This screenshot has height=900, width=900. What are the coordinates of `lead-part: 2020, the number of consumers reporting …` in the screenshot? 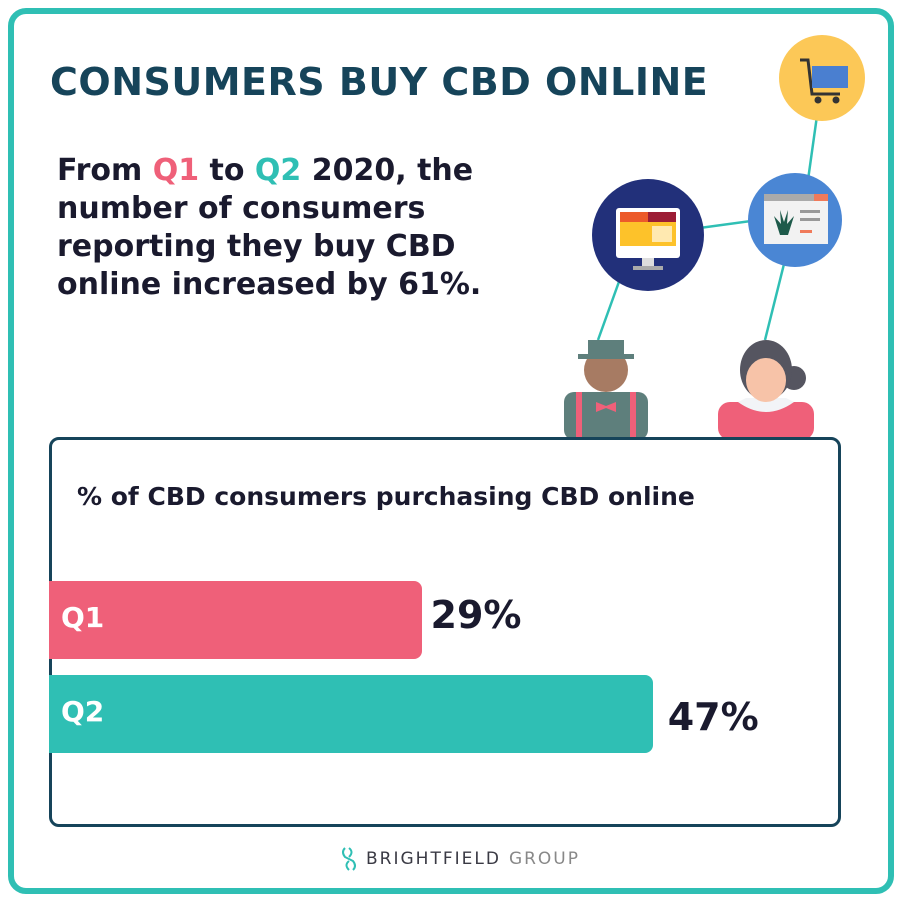 It's located at (269, 227).